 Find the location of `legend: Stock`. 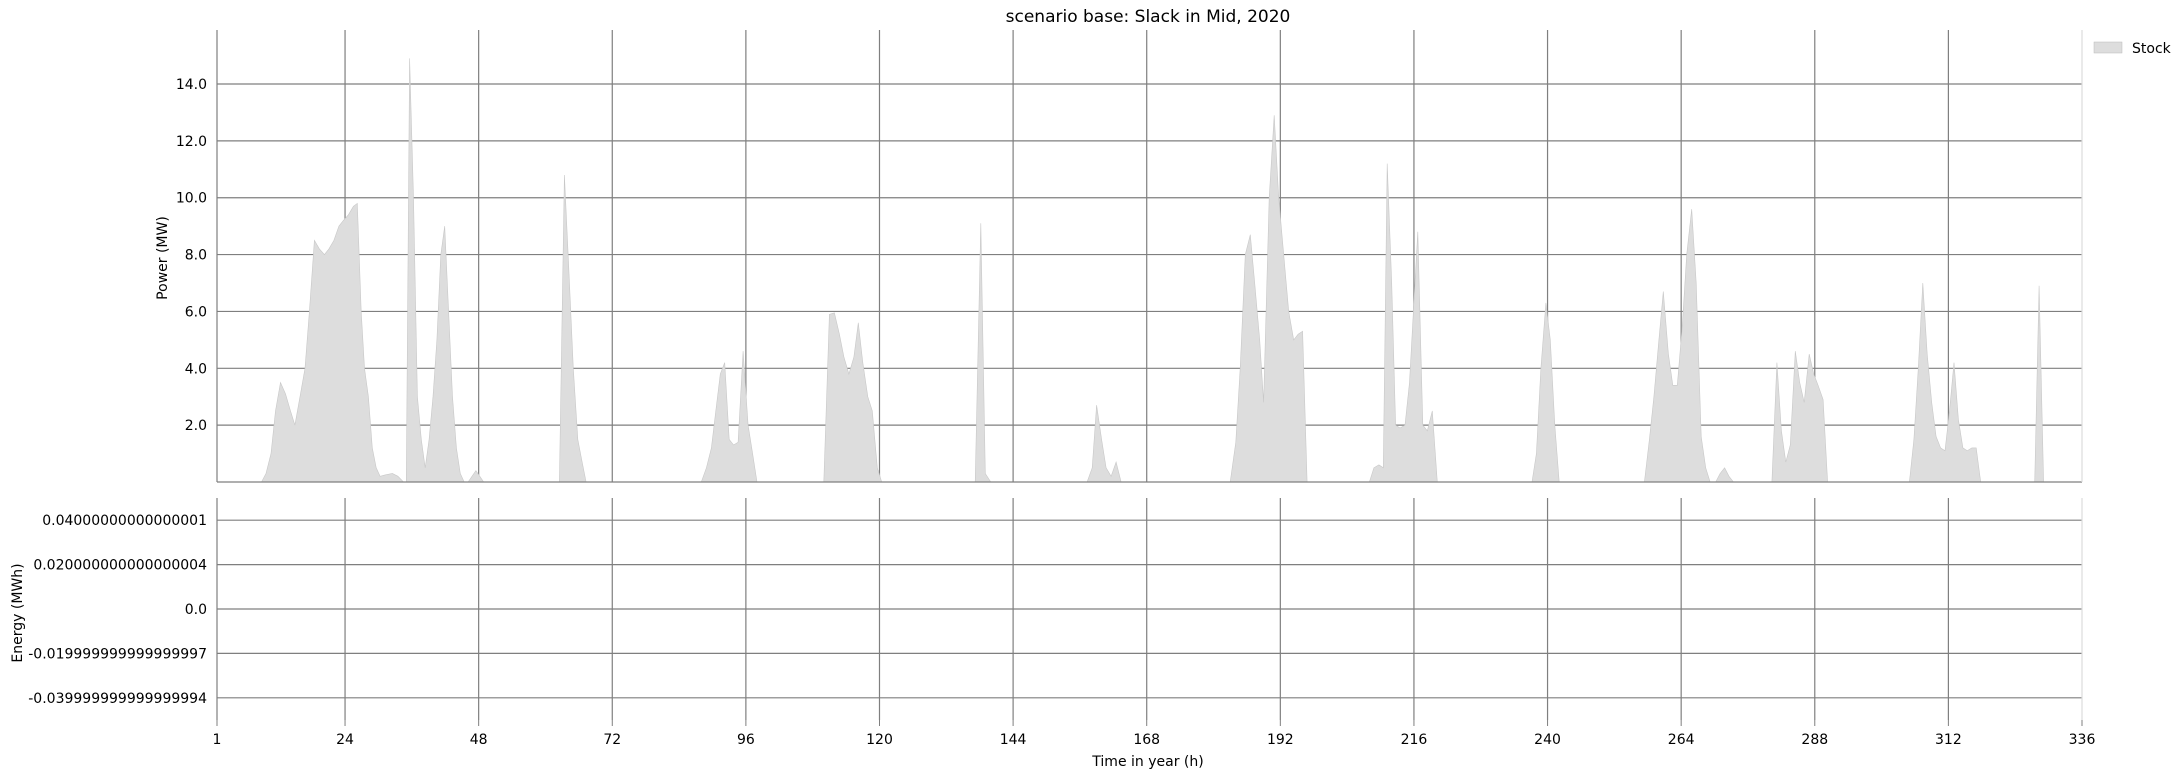

legend: Stock is located at coordinates (2132, 49).